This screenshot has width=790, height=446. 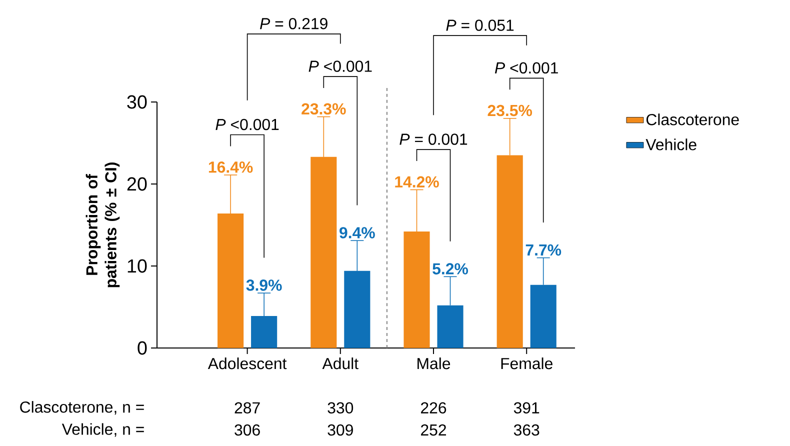 What do you see at coordinates (324, 109) in the screenshot?
I see `data-label: 23.3%` at bounding box center [324, 109].